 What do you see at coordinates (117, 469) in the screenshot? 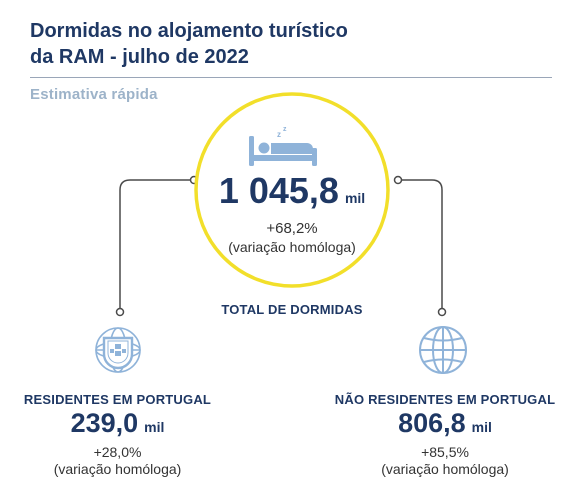
I see `residents-change-note: (variação homóloga)` at bounding box center [117, 469].